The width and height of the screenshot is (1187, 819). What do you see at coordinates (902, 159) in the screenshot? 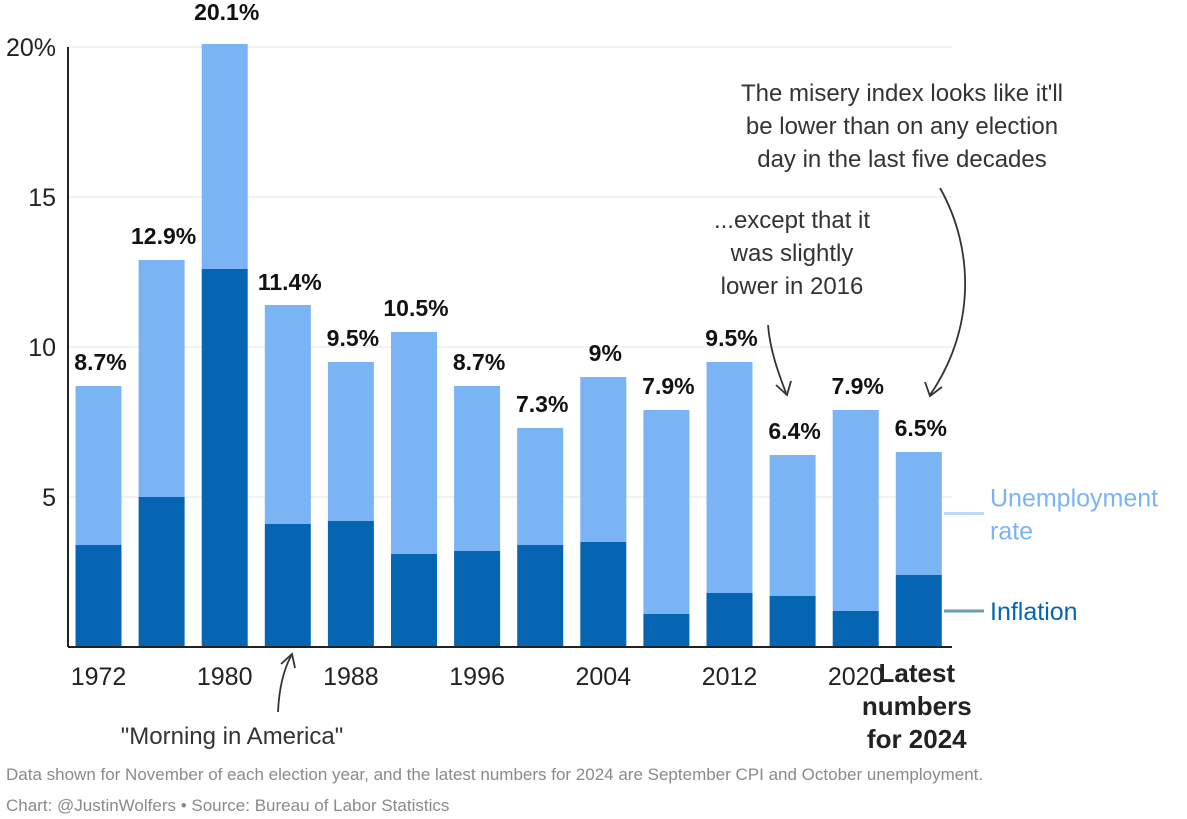
I see `annotation-misery: day in the last five decades` at bounding box center [902, 159].